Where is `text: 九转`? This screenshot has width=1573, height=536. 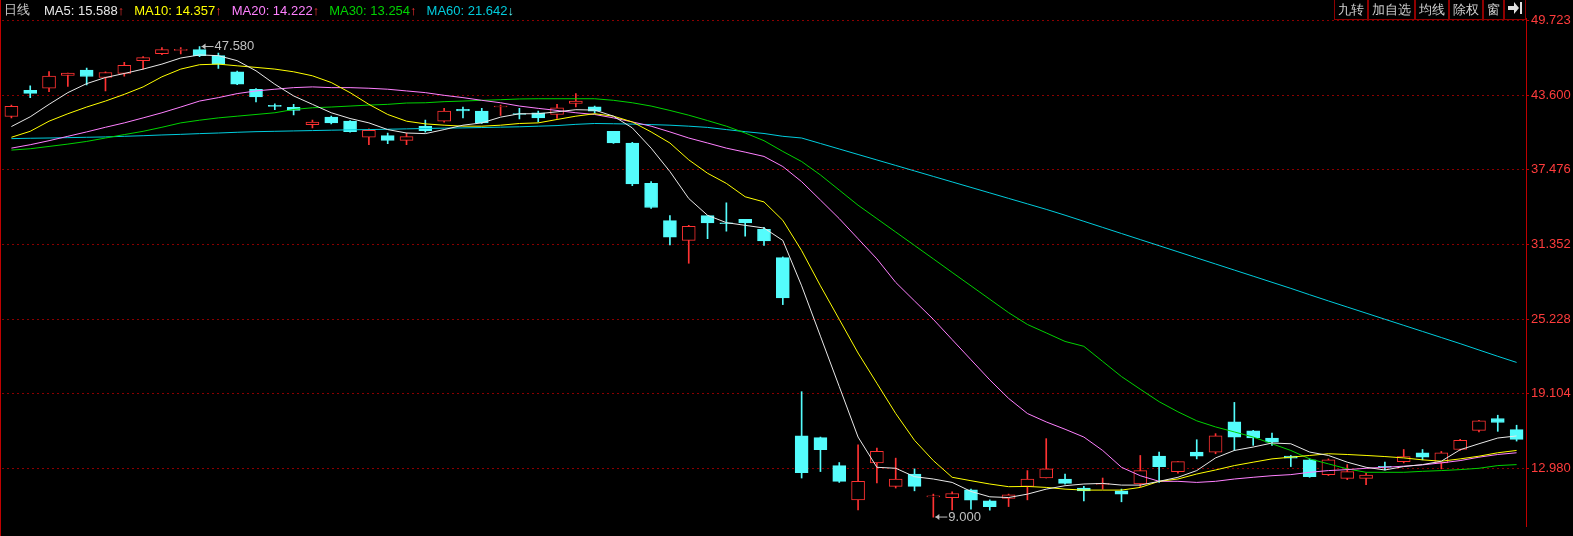 text: 九转 is located at coordinates (1351, 10).